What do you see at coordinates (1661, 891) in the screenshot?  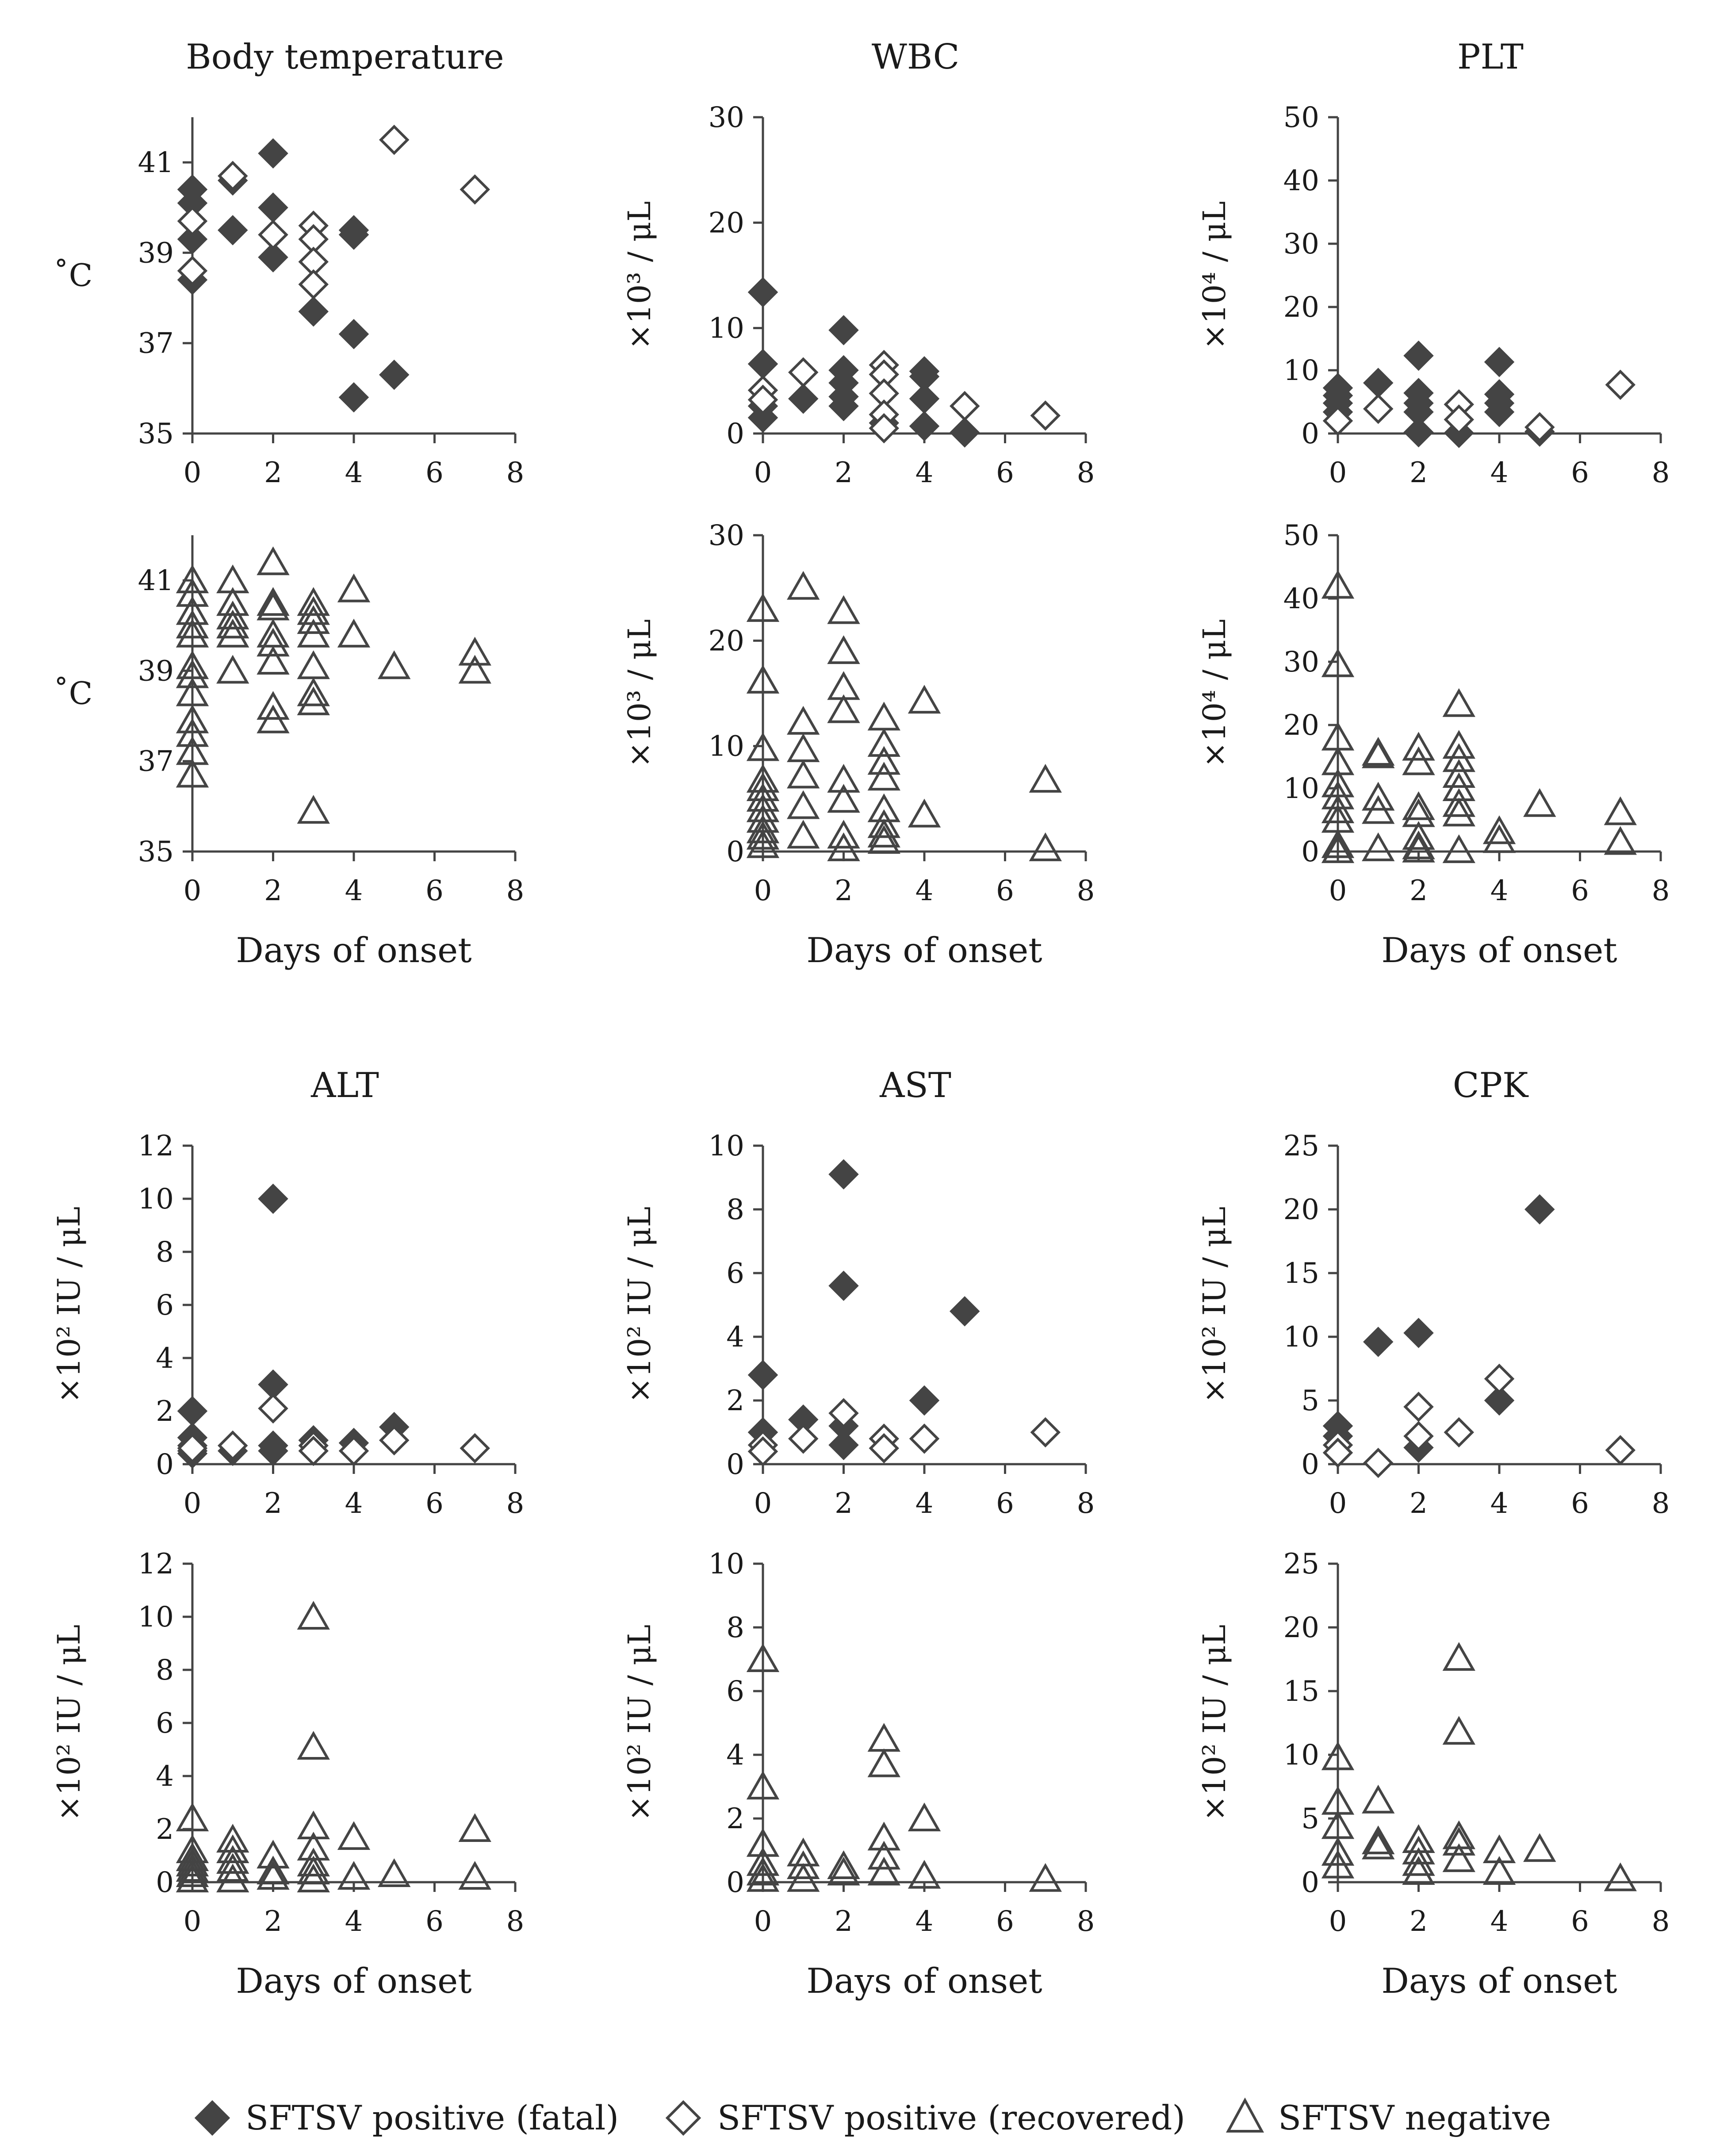 I see `x-tick-label: 8` at bounding box center [1661, 891].